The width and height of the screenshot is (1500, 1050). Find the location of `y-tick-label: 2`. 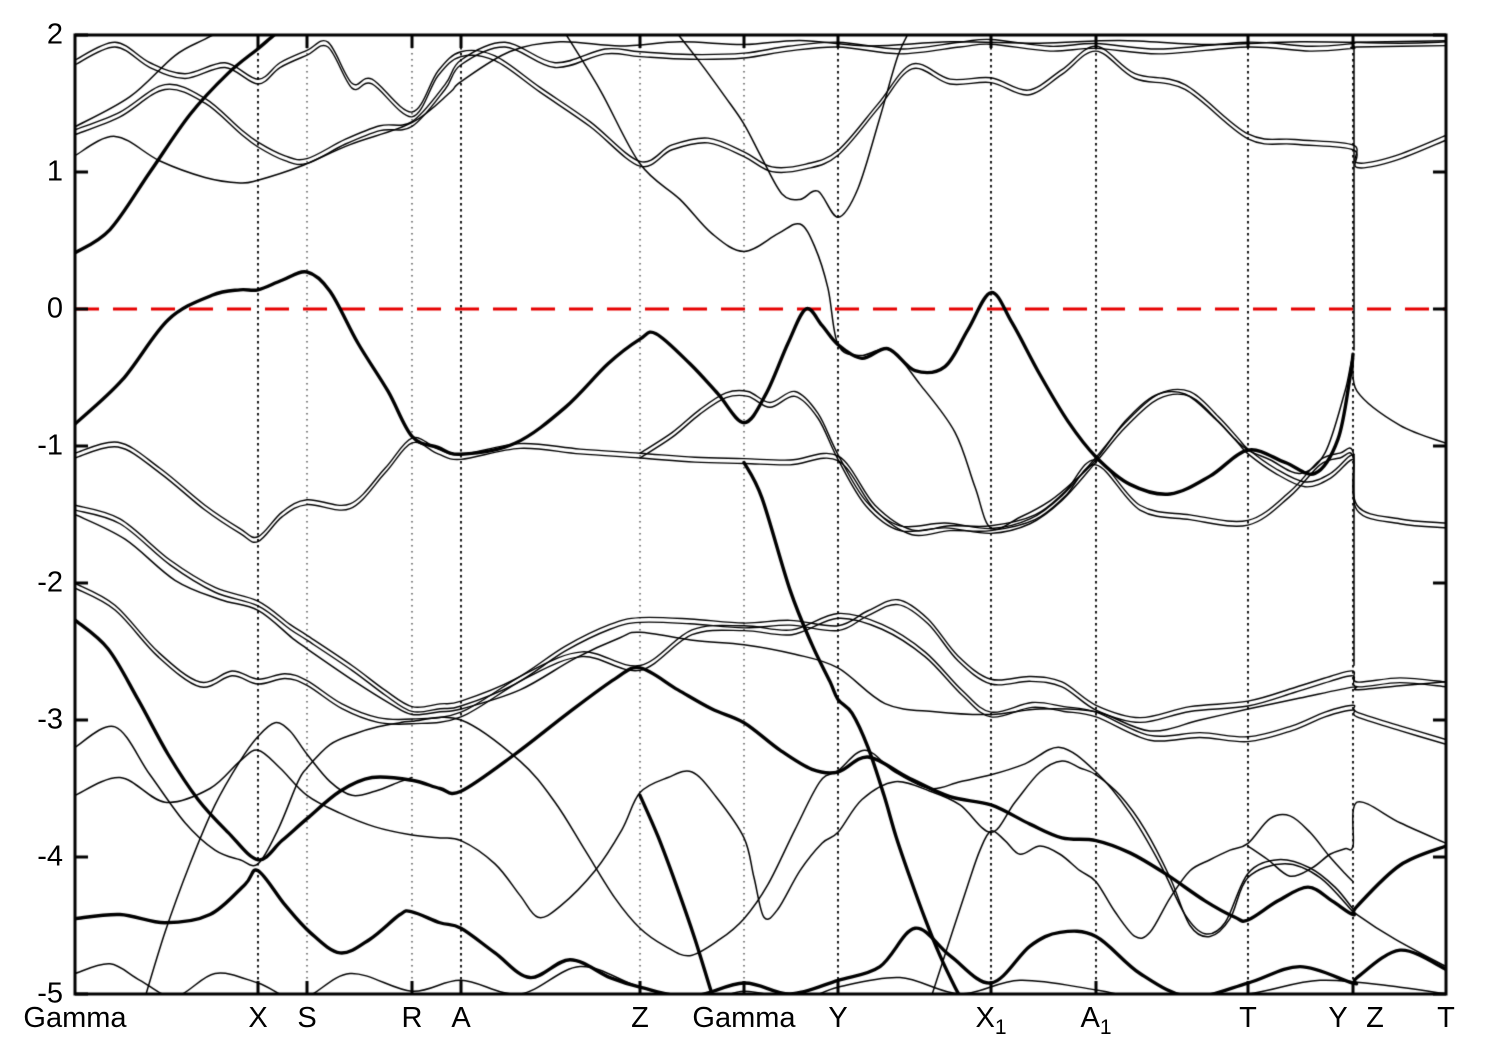

y-tick-label: 2 is located at coordinates (54, 34).